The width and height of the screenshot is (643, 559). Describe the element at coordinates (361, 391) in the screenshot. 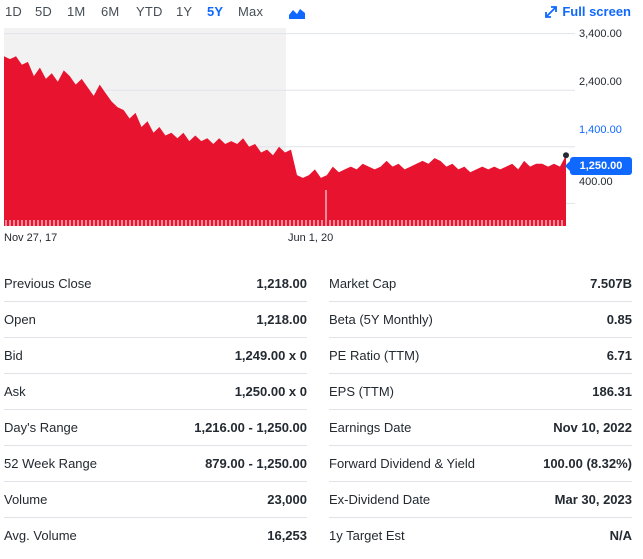

I see `stat-label: EPS (TTM)` at that location.